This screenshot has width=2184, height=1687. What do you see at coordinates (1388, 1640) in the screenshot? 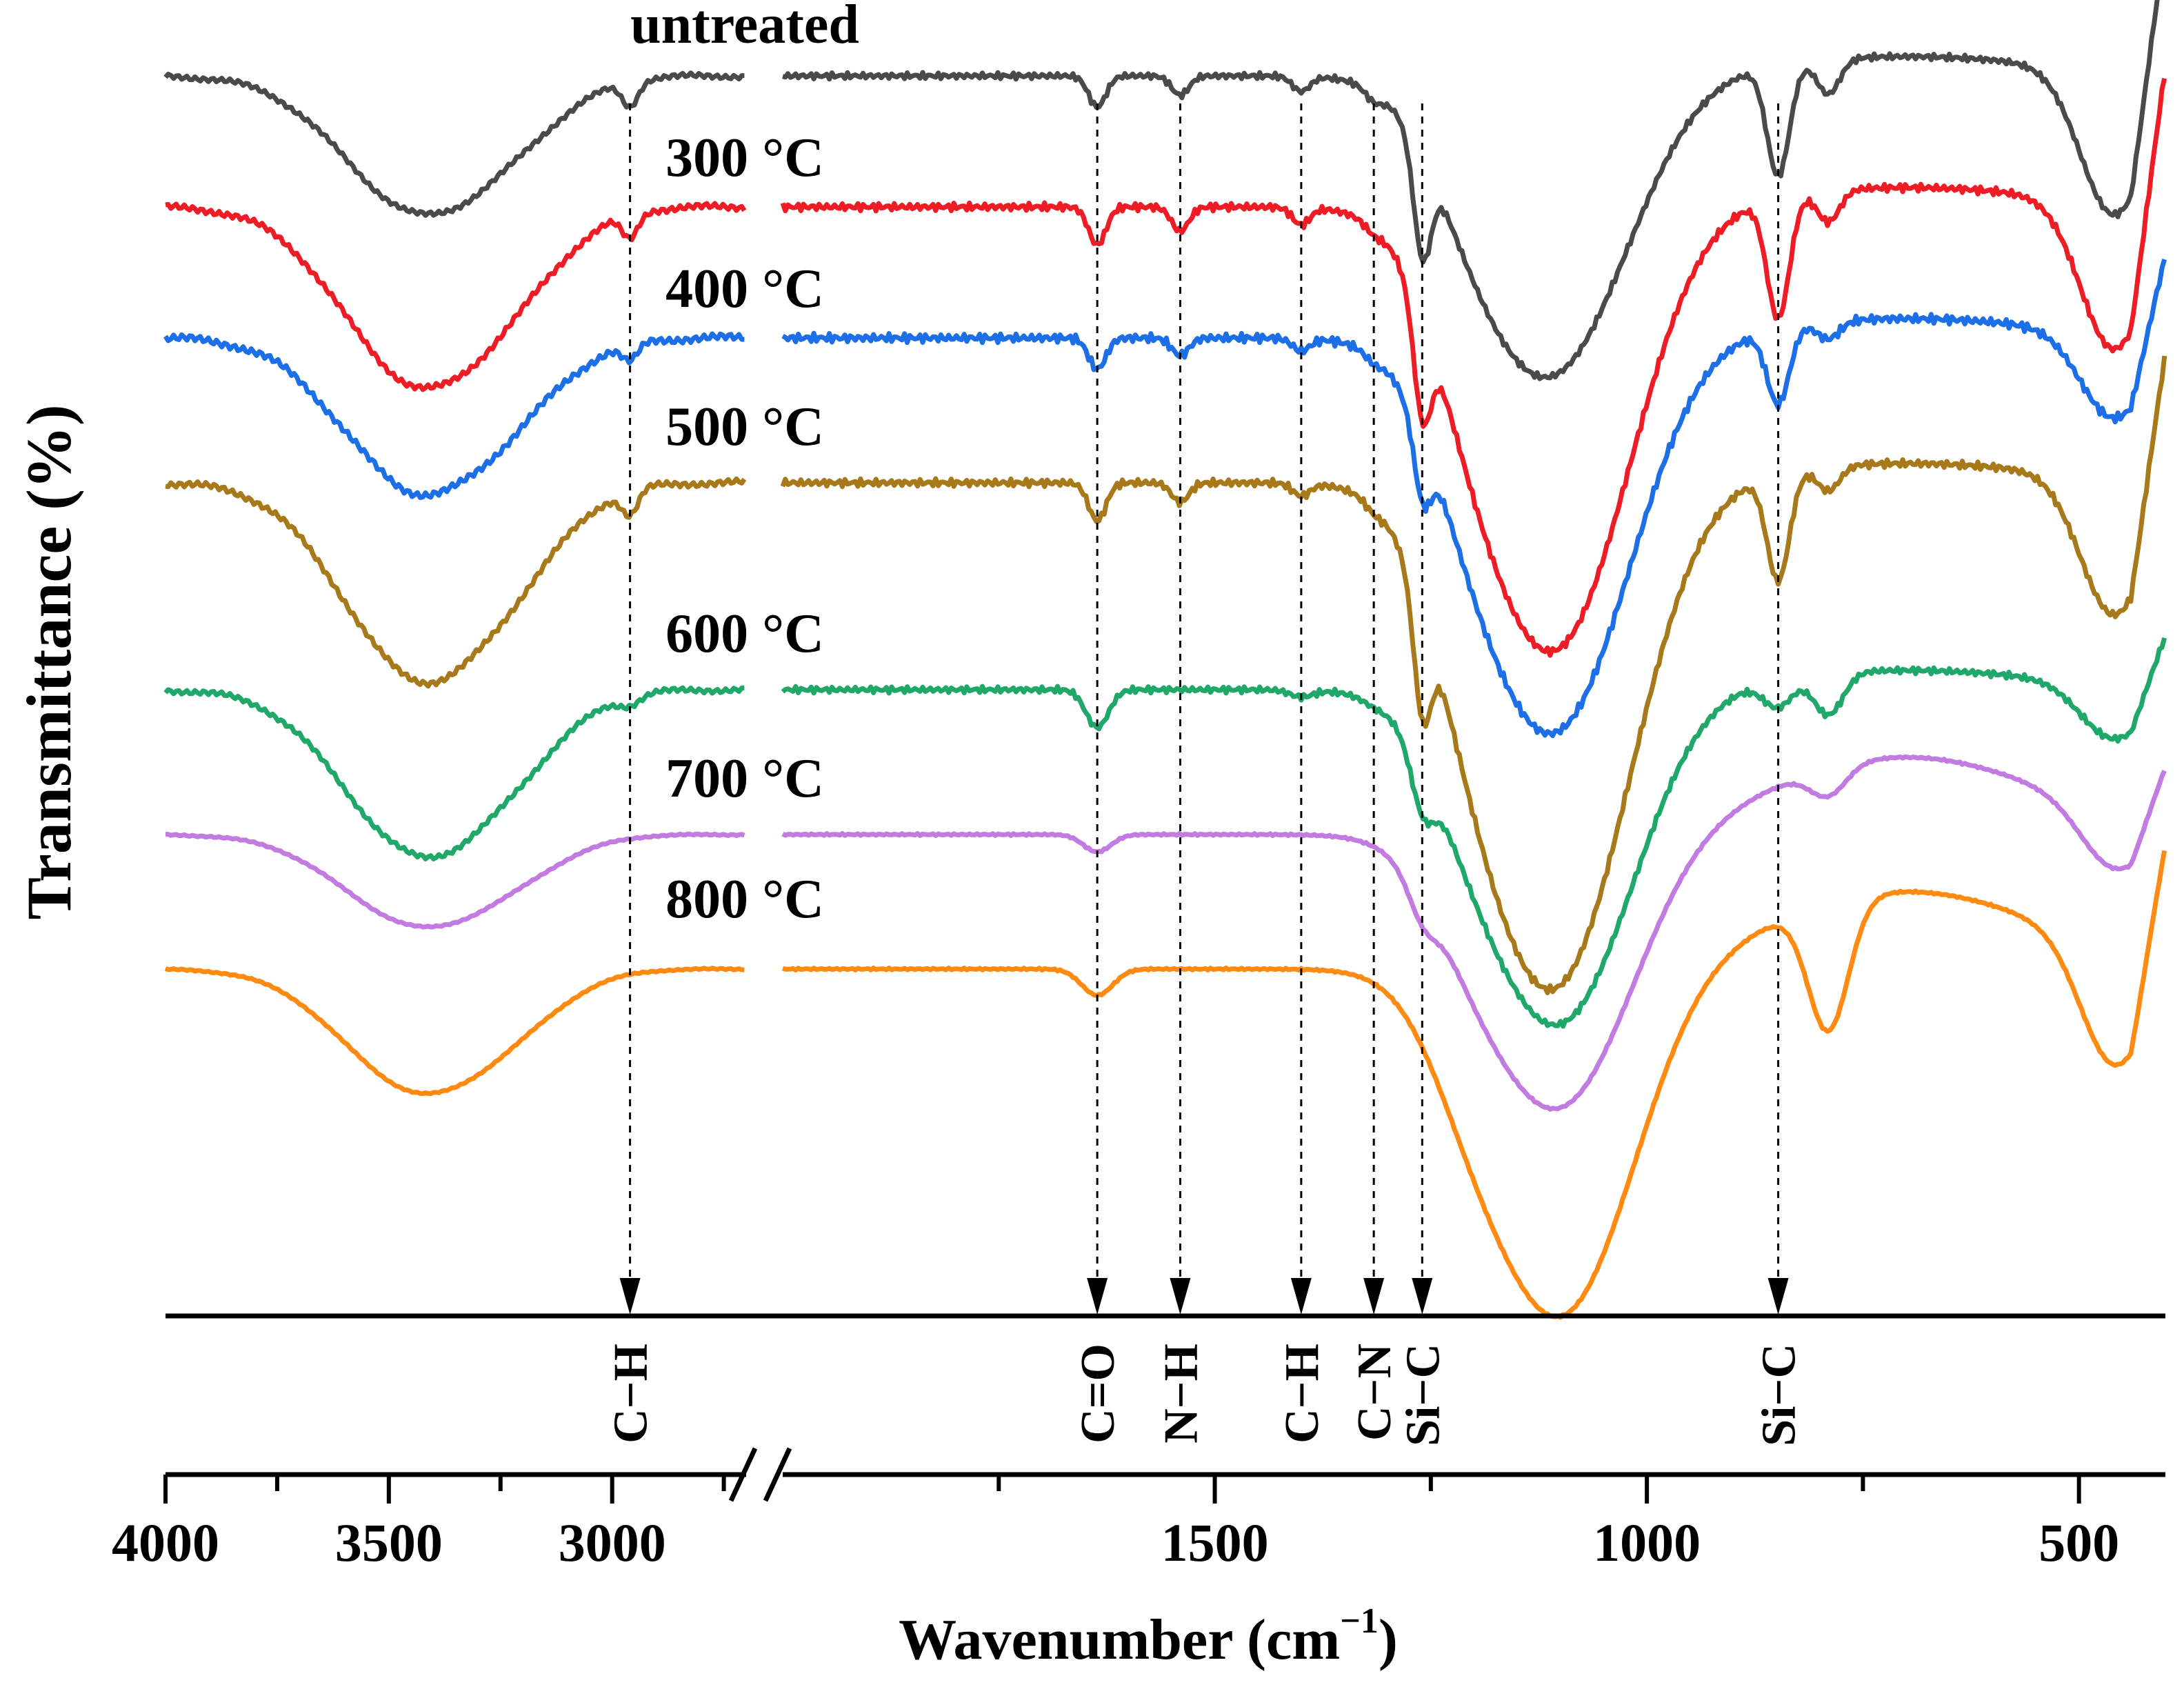
I see `x-axis-label-end: )` at bounding box center [1388, 1640].